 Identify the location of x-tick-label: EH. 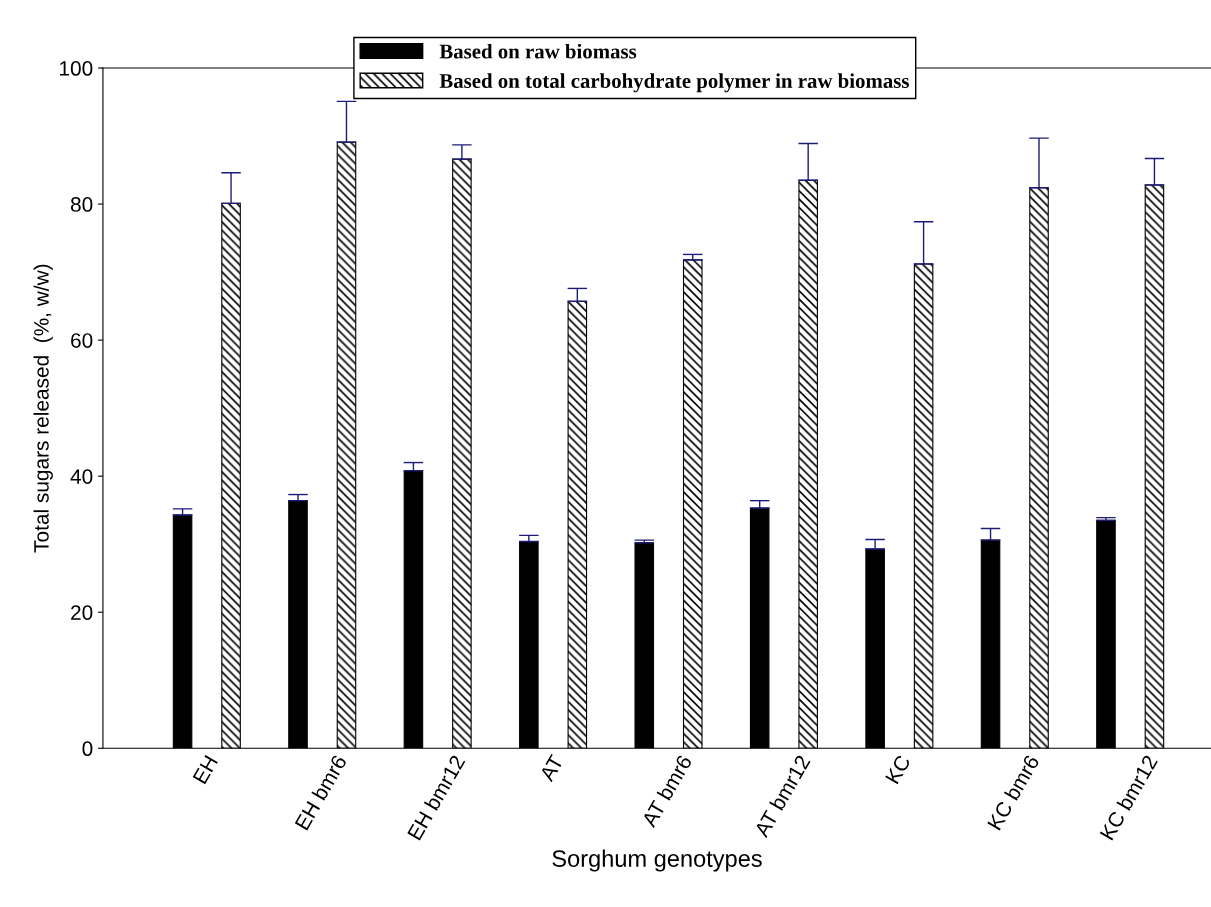
(205, 769).